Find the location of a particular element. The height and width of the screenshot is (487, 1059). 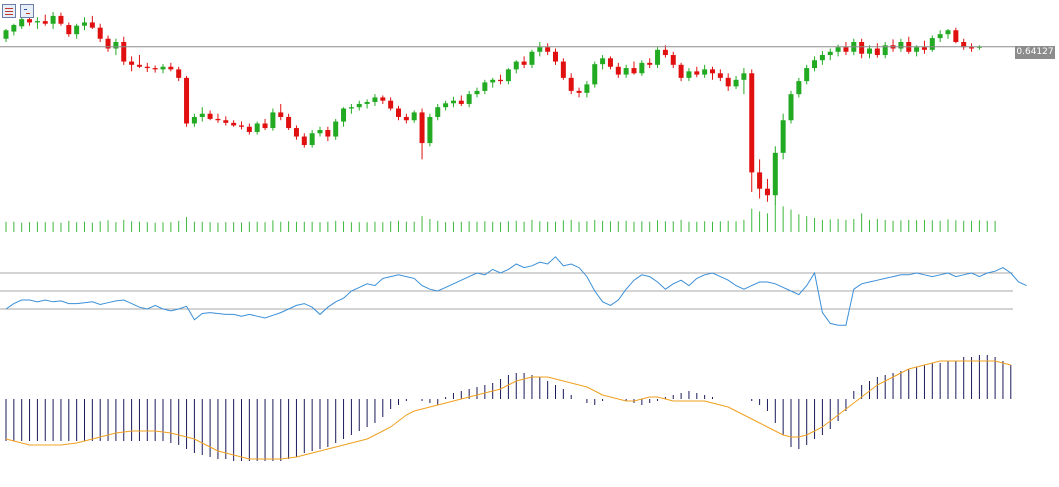

volume-panel is located at coordinates (500, 218).